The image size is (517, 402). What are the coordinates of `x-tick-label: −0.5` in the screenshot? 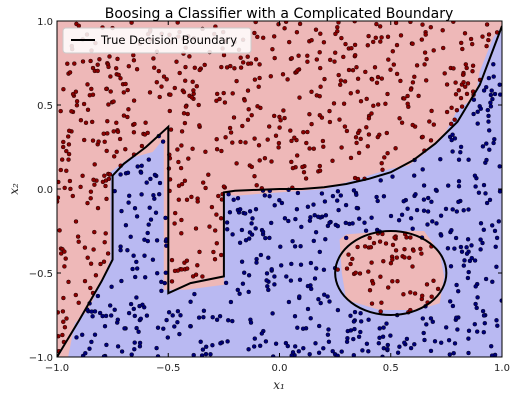 It's located at (168, 368).